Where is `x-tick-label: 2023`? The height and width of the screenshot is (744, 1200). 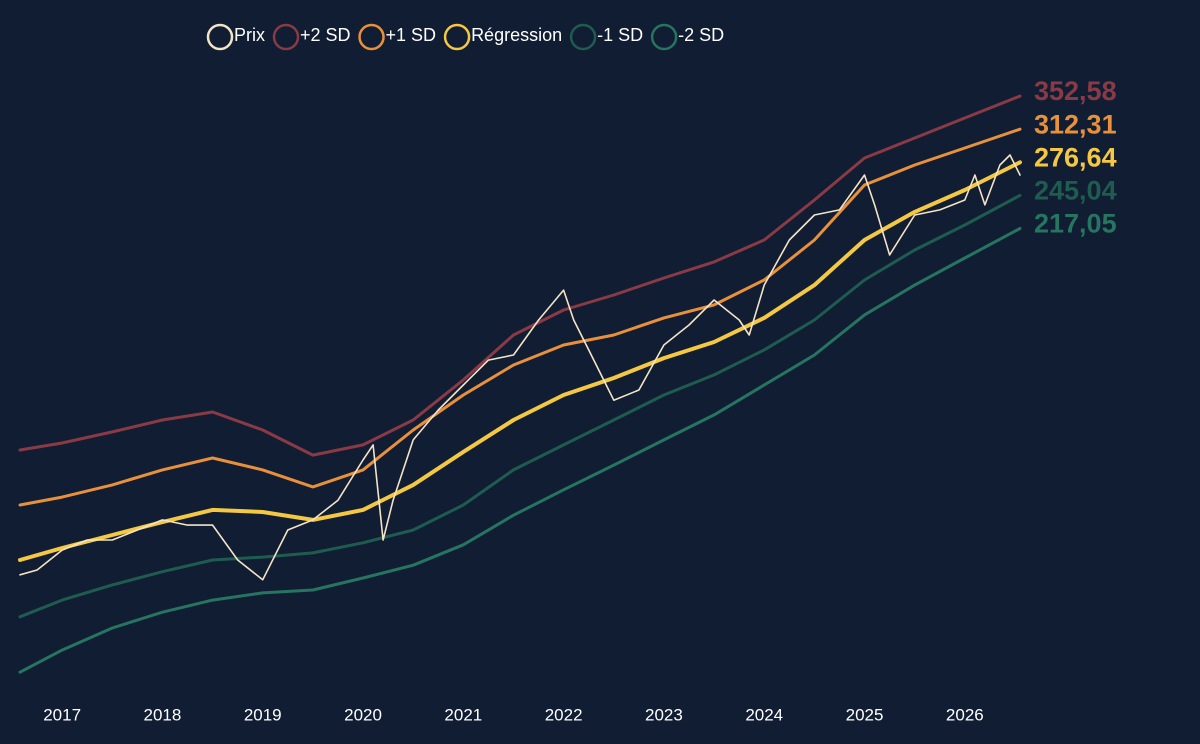 x-tick-label: 2023 is located at coordinates (664, 714).